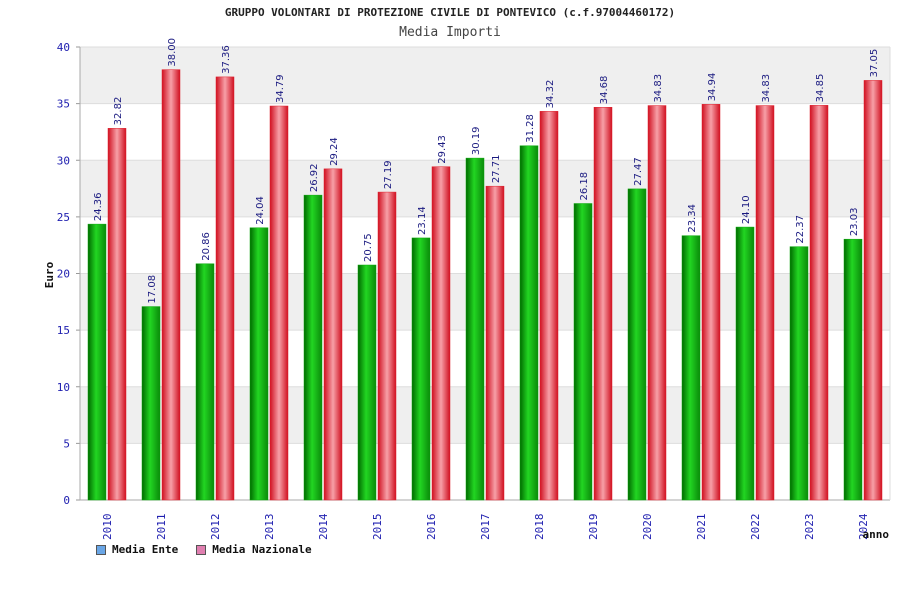  Describe the element at coordinates (549, 306) in the screenshot. I see `bar-nazionale-2018` at that location.